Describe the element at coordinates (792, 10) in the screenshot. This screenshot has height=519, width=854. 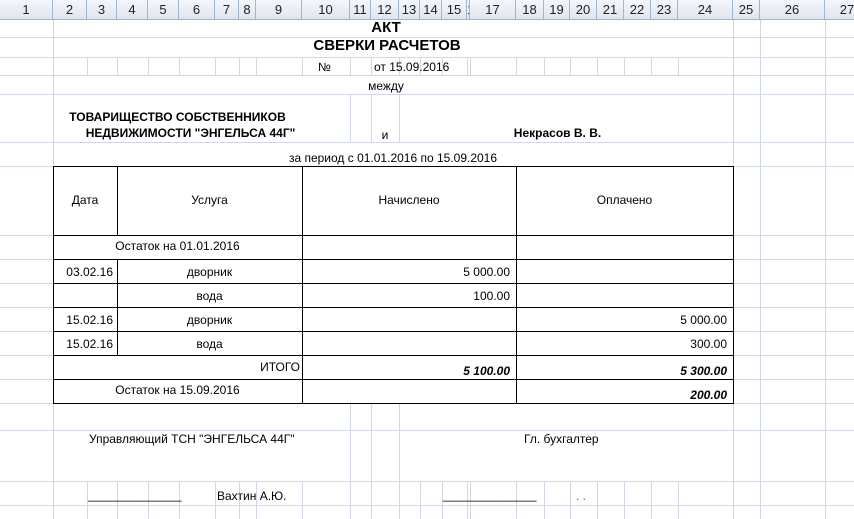
I see `column-header-26: 26` at that location.